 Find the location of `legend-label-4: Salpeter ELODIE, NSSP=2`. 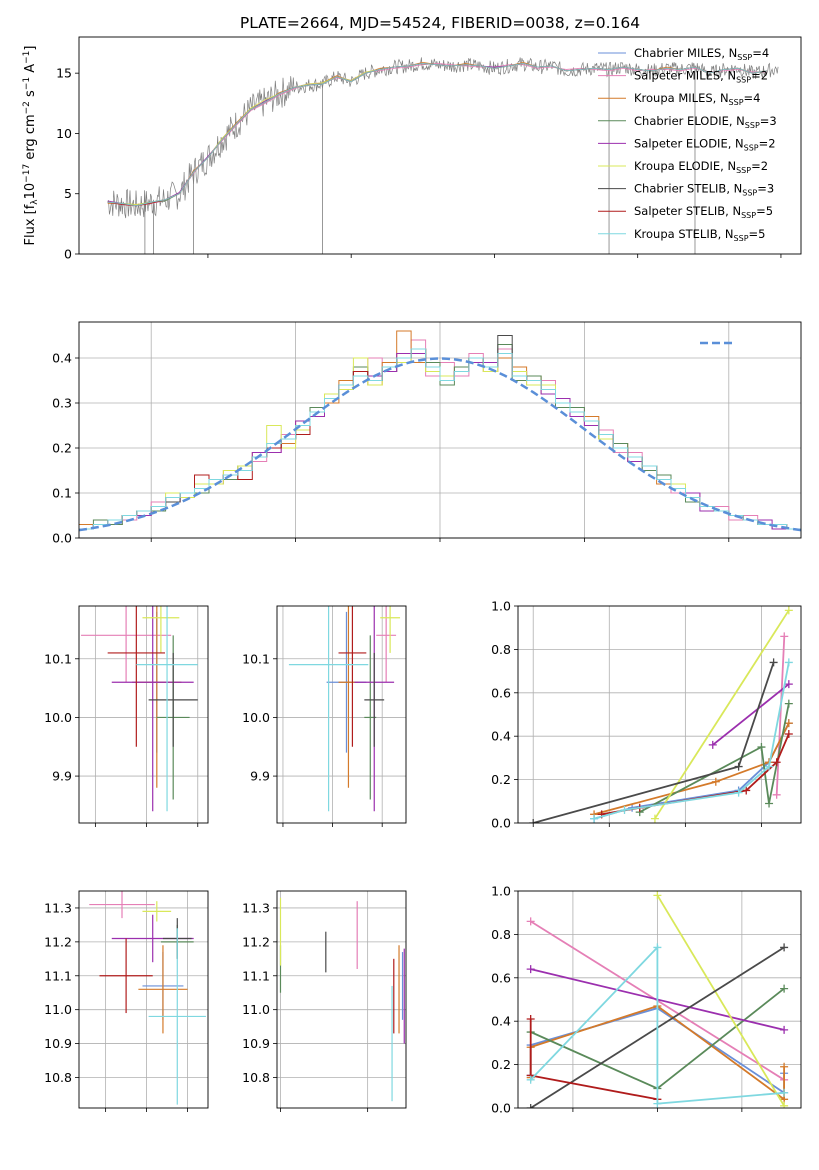

legend-label-4: Salpeter ELODIE, NSSP=2 is located at coordinates (705, 144).